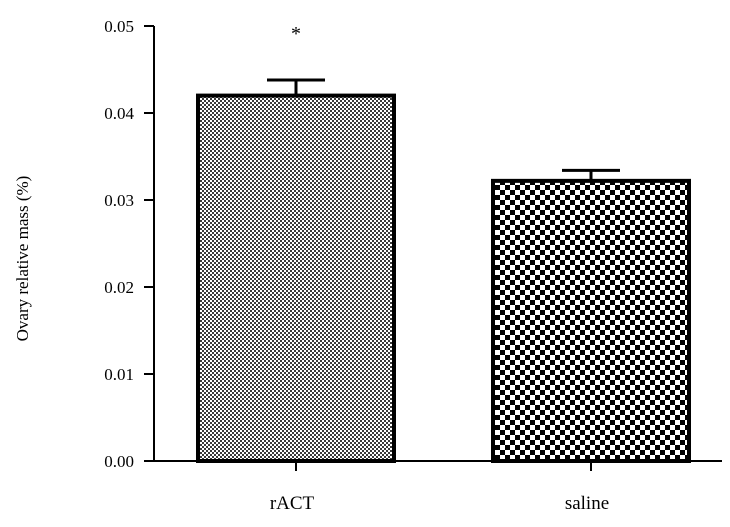 The height and width of the screenshot is (527, 730). Describe the element at coordinates (119, 26) in the screenshot. I see `y-tick-label: 0.05` at that location.